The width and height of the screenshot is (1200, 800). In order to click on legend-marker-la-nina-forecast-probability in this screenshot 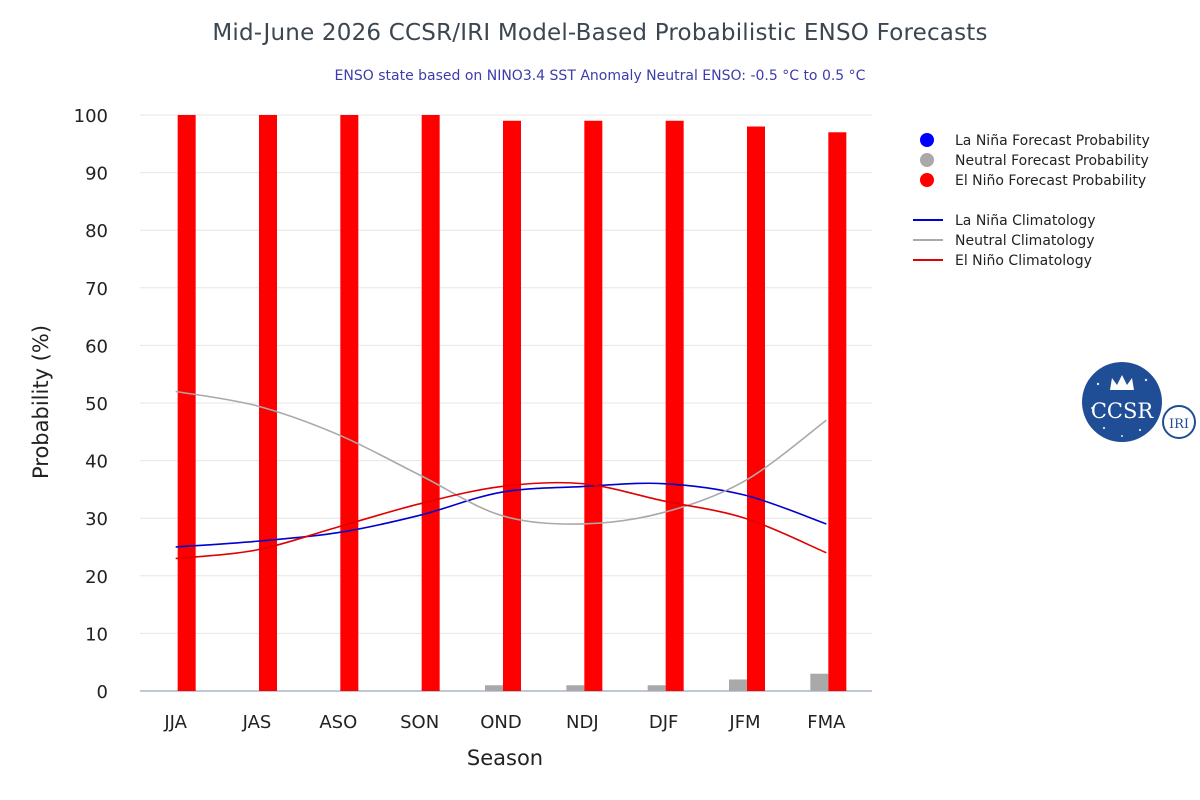, I will do `click(927, 140)`.